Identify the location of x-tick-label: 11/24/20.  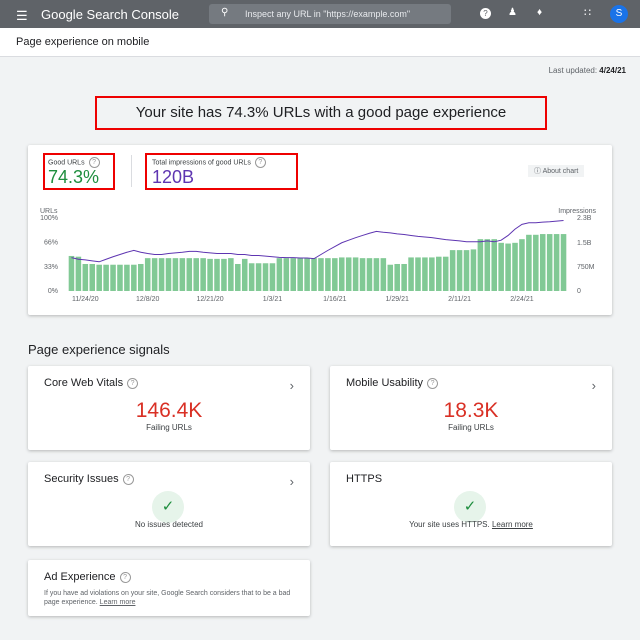
(85, 299).